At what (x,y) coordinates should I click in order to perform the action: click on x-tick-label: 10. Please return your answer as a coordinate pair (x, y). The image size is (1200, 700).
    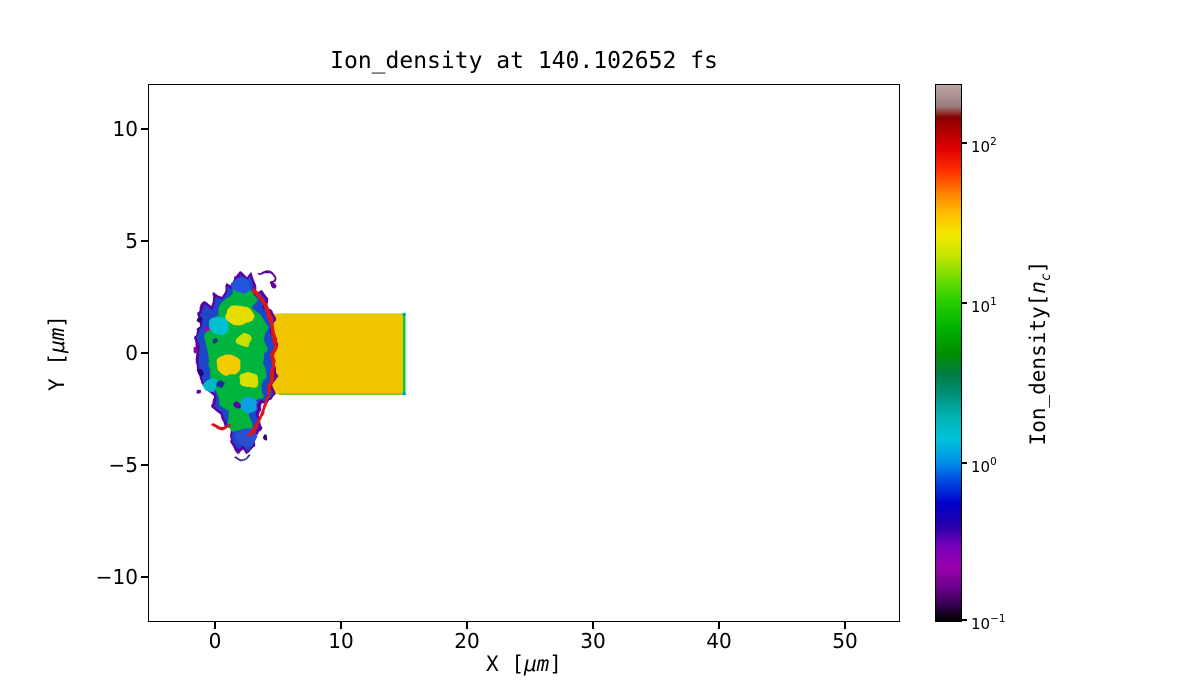
    Looking at the image, I should click on (341, 641).